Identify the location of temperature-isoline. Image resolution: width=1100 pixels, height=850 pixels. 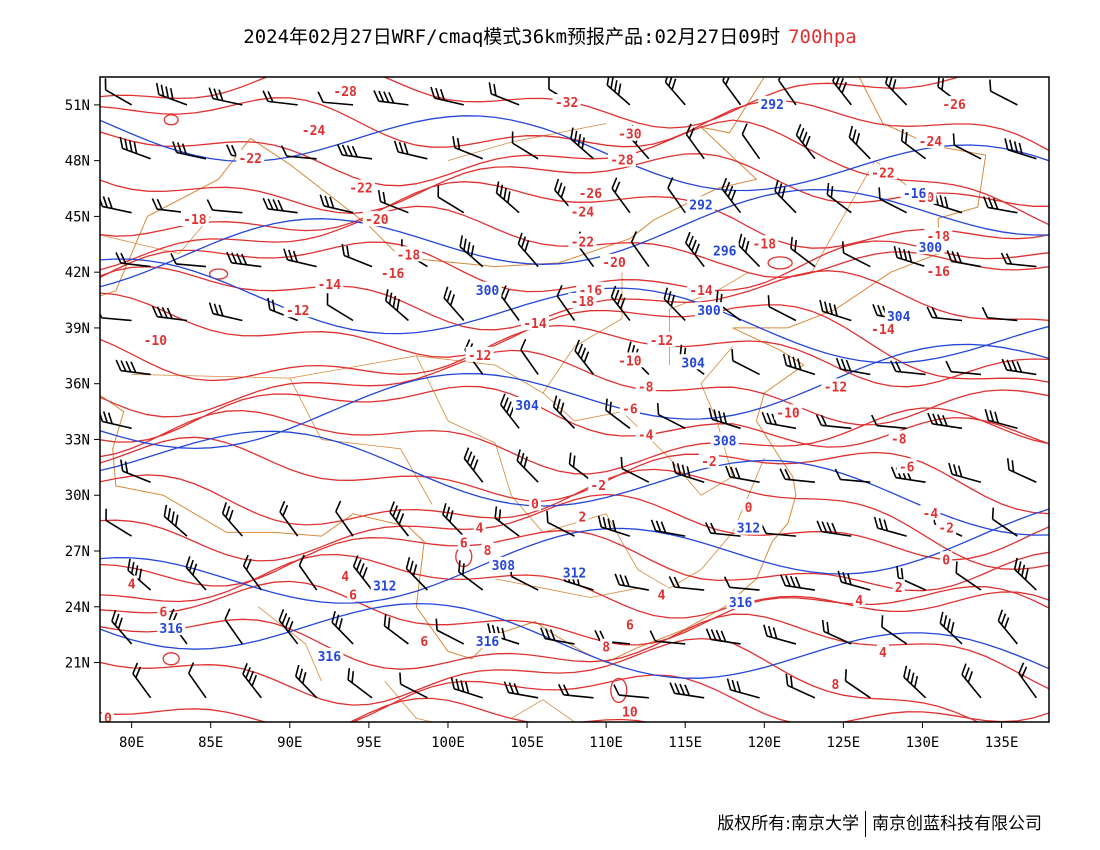
(574, 356).